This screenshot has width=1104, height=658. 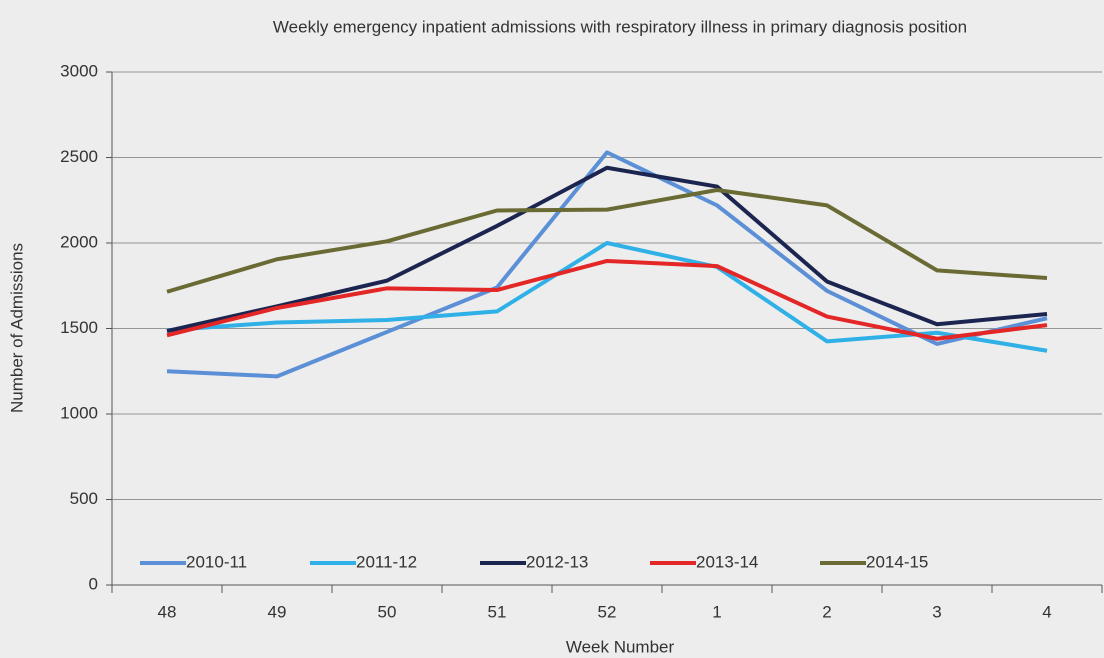 I want to click on x-tick-label: 1, so click(x=716, y=611).